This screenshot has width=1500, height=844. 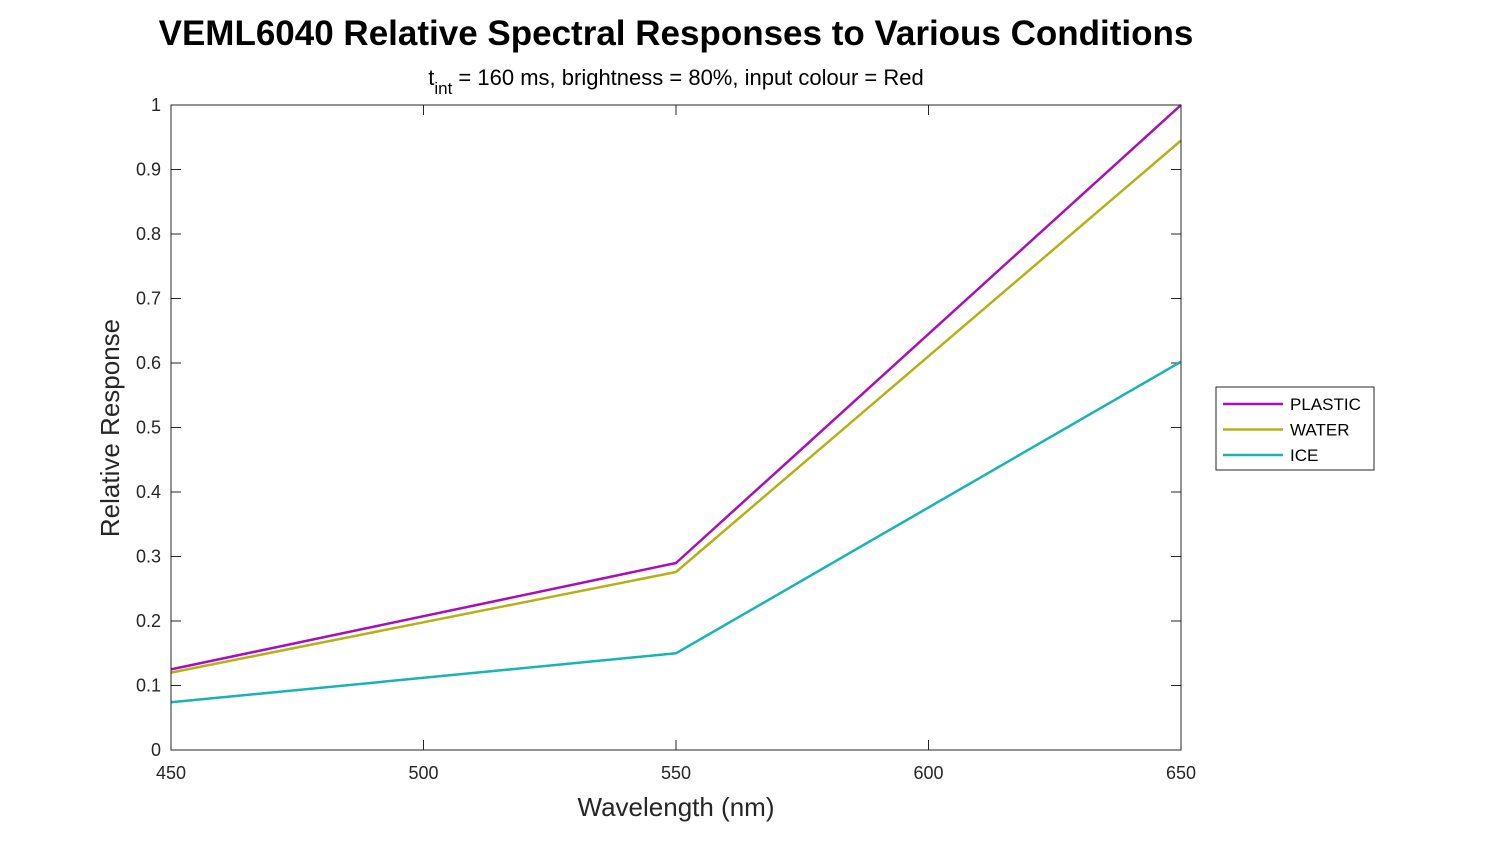 What do you see at coordinates (148, 492) in the screenshot?
I see `y-tick-label: 0.4` at bounding box center [148, 492].